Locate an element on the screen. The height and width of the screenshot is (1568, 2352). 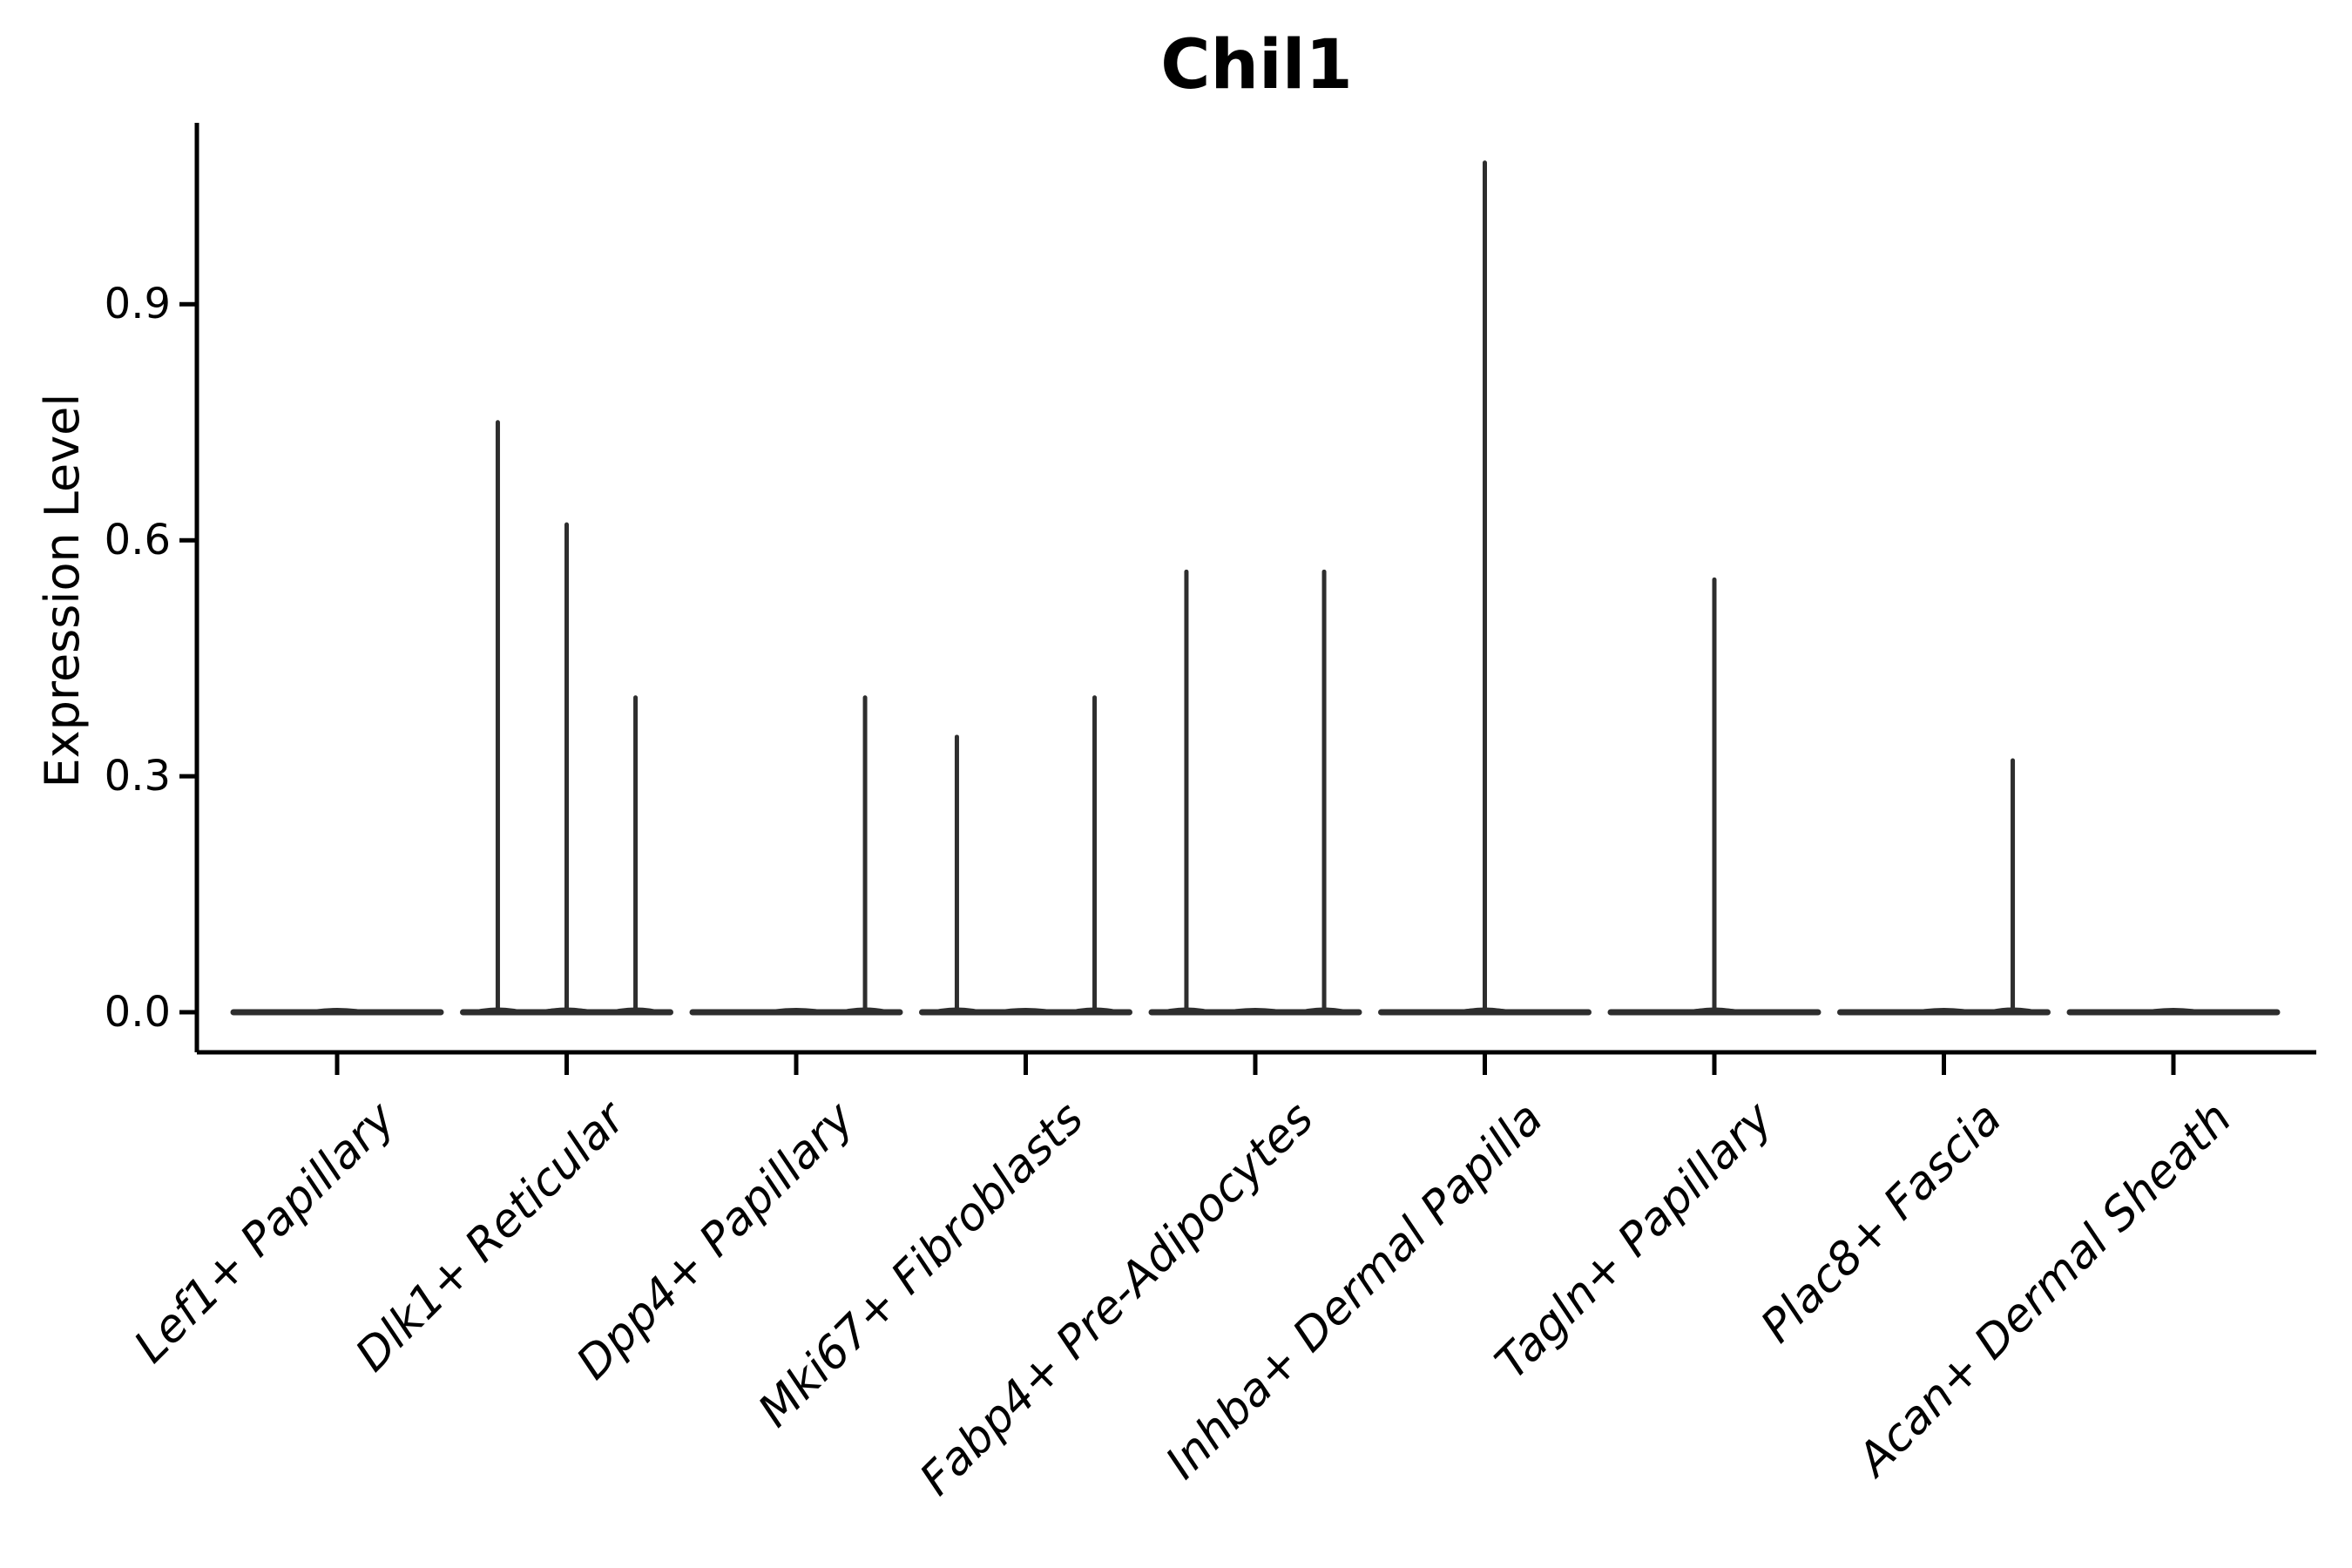
plot-title: Chil1 is located at coordinates (1256, 66).